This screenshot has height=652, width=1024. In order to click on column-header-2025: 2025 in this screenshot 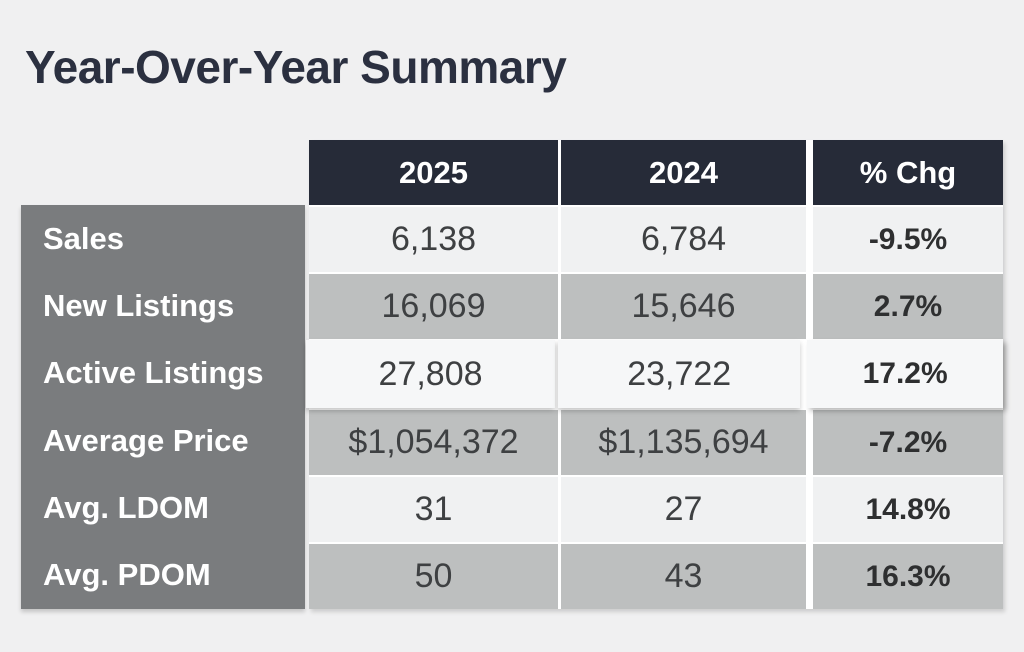, I will do `click(433, 172)`.